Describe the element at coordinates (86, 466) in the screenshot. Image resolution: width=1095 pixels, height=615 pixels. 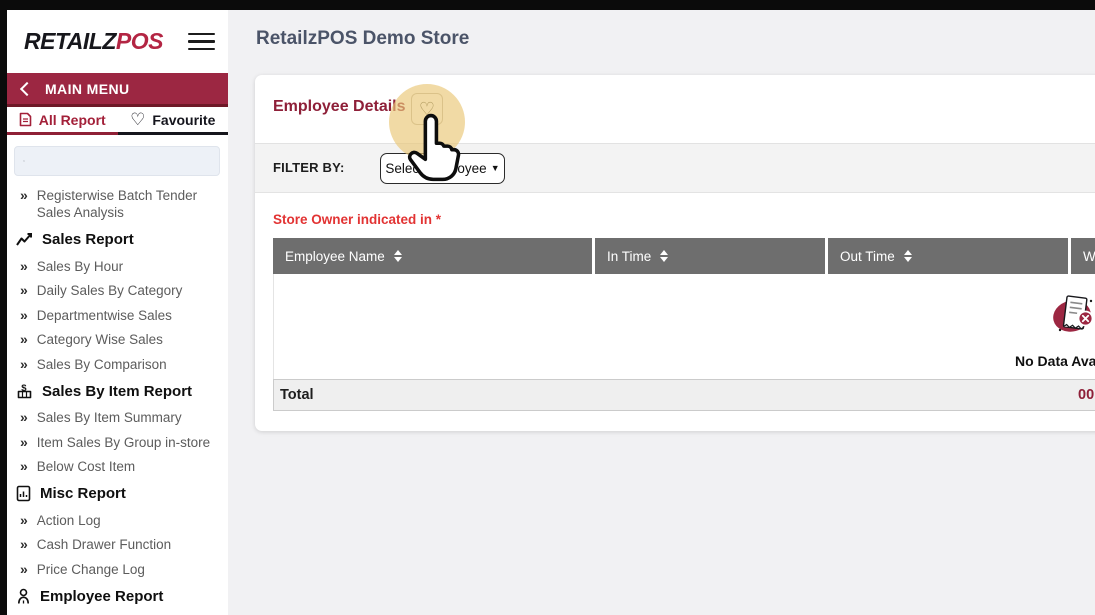
I see `menu-item-label: Below Cost Item` at that location.